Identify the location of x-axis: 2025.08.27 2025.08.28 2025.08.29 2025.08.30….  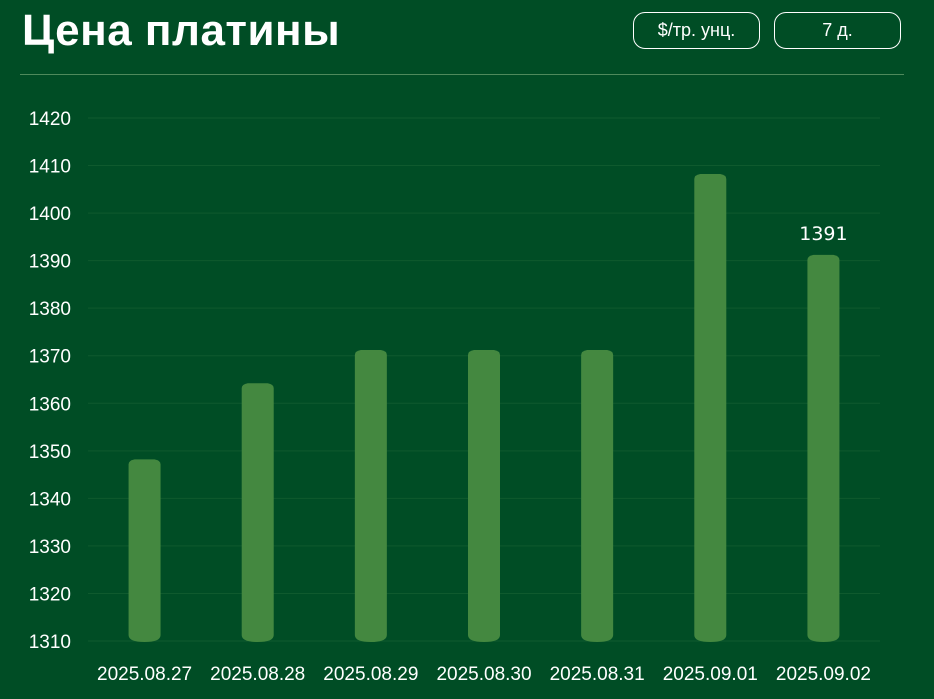
(484, 674).